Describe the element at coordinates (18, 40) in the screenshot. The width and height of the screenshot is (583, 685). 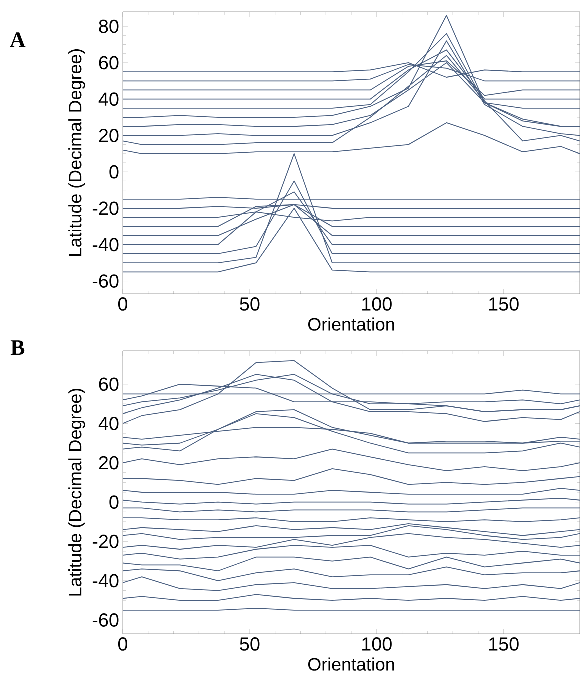
I see `text: A` at that location.